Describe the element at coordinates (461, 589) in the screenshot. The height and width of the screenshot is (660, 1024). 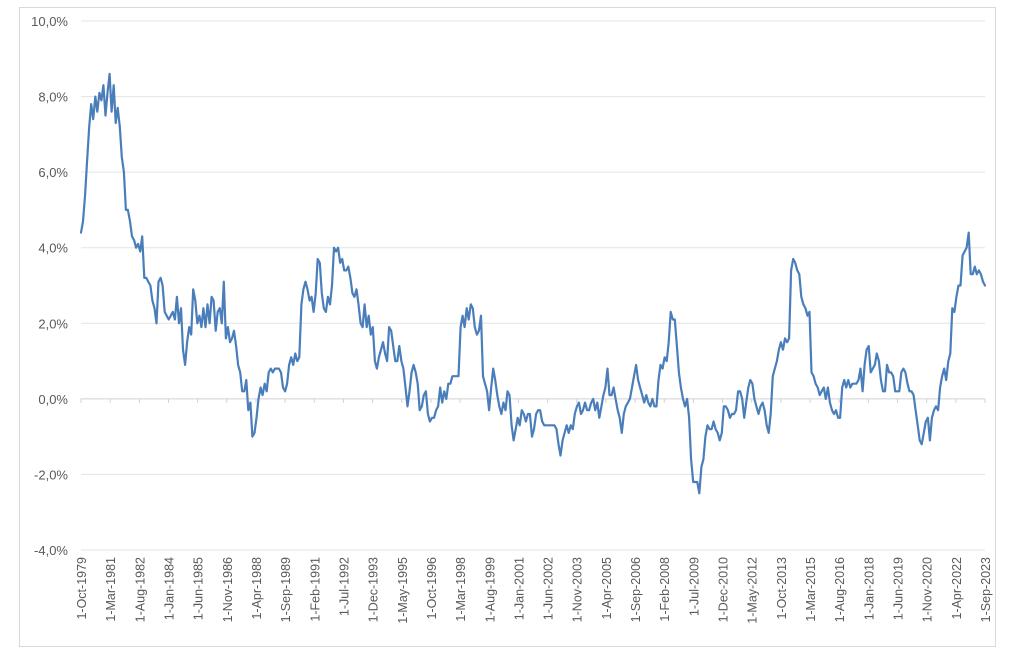
I see `x-tick-label: 1-Mar-1998` at that location.